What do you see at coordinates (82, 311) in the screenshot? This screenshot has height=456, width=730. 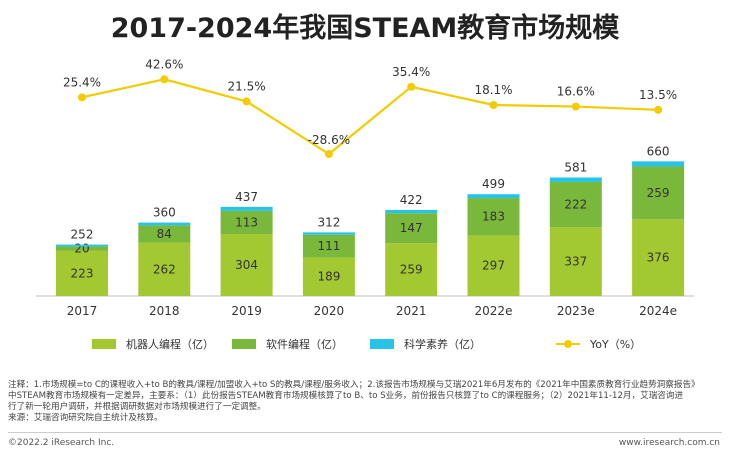 I see `x-tick-label-2017: 2017` at bounding box center [82, 311].